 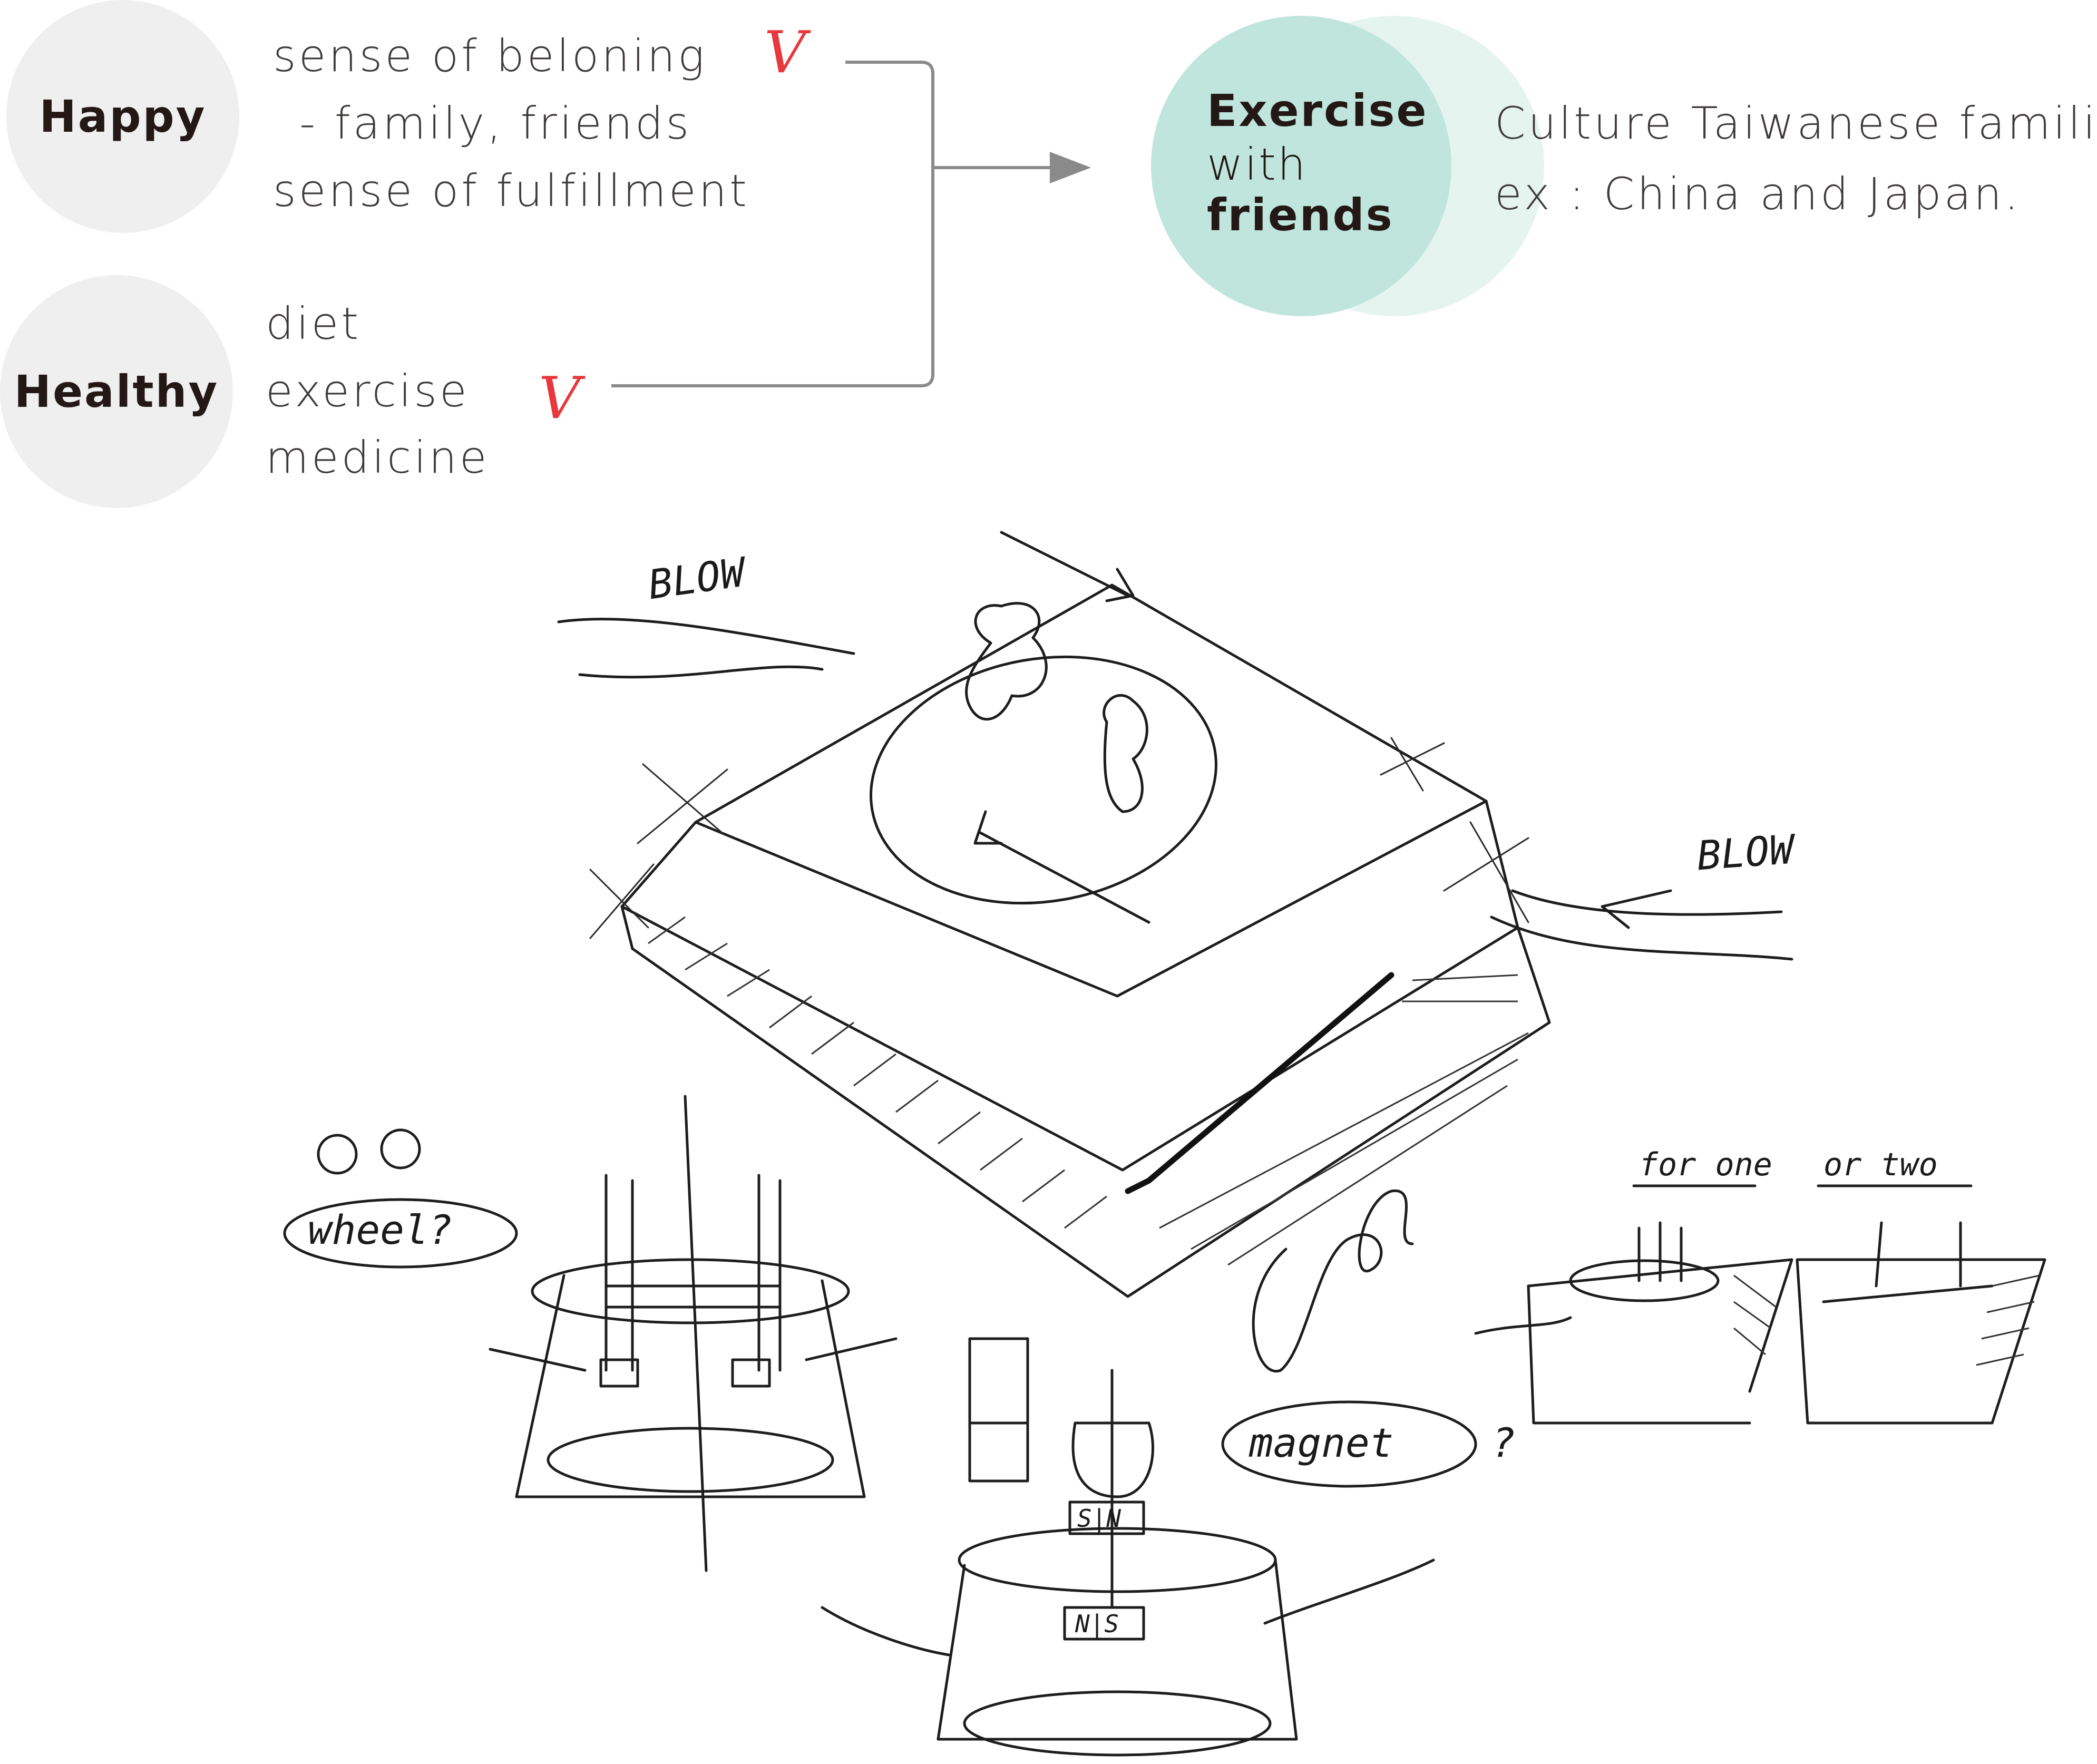 I want to click on result-line-1: Exercise, so click(x=1317, y=111).